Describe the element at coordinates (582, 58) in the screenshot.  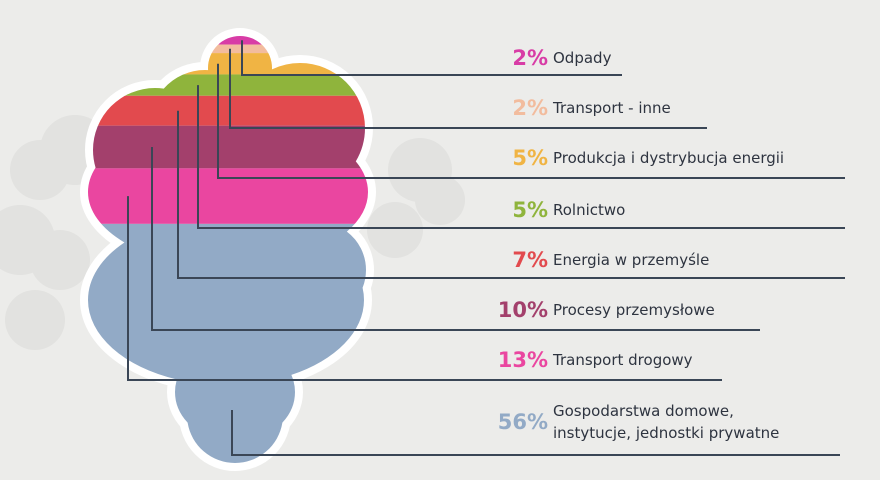
I see `category-label: Odpady` at that location.